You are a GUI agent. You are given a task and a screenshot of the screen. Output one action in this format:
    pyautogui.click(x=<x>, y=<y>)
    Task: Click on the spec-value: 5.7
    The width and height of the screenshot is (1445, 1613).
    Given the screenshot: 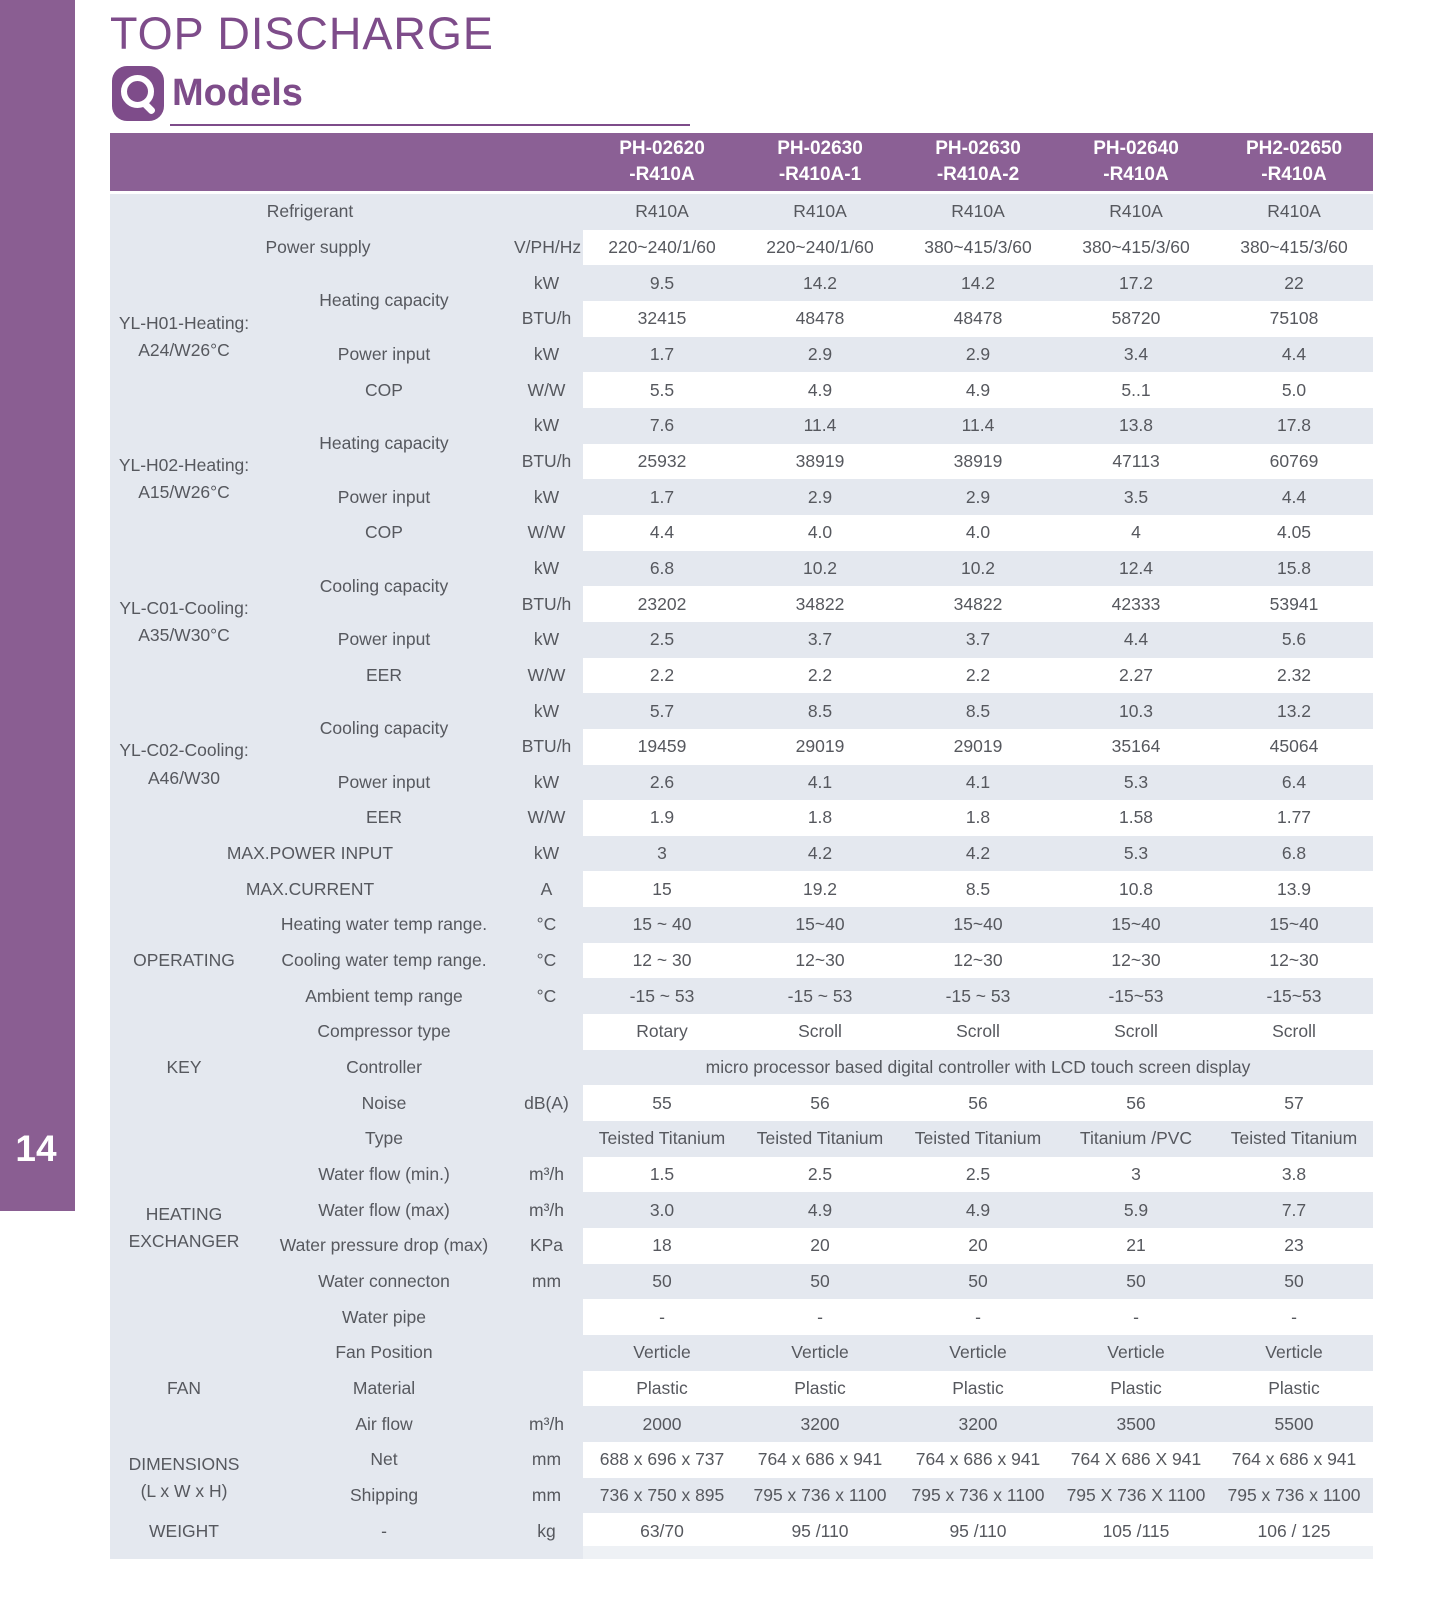 What is the action you would take?
    pyautogui.click(x=662, y=711)
    